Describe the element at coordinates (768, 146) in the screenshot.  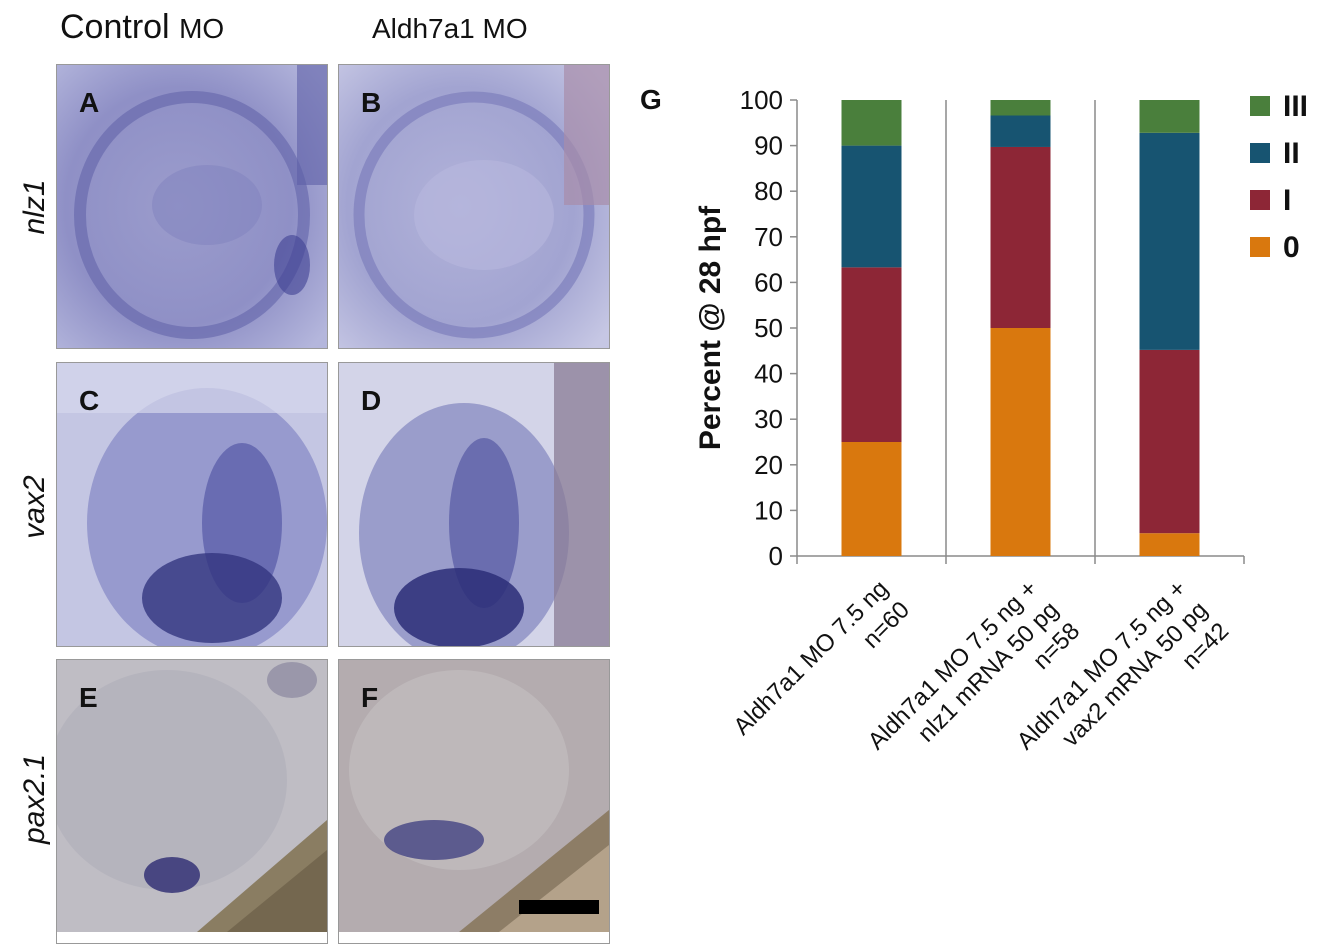
I see `y-tick-label: 90` at that location.